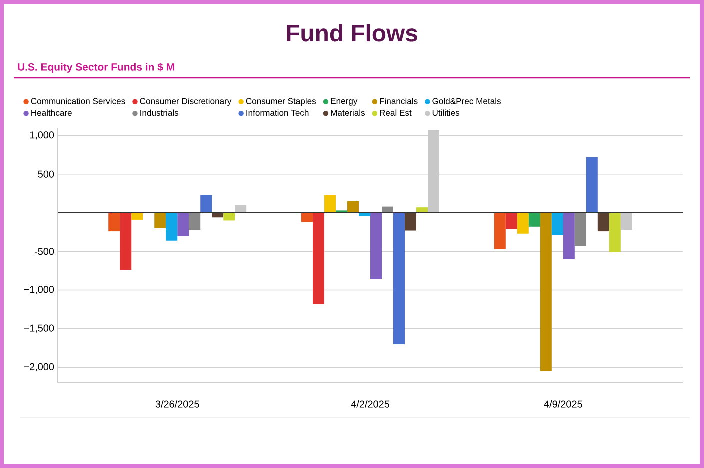 Image resolution: width=704 pixels, height=468 pixels. Describe the element at coordinates (46, 174) in the screenshot. I see `y-tick-label: 500` at that location.